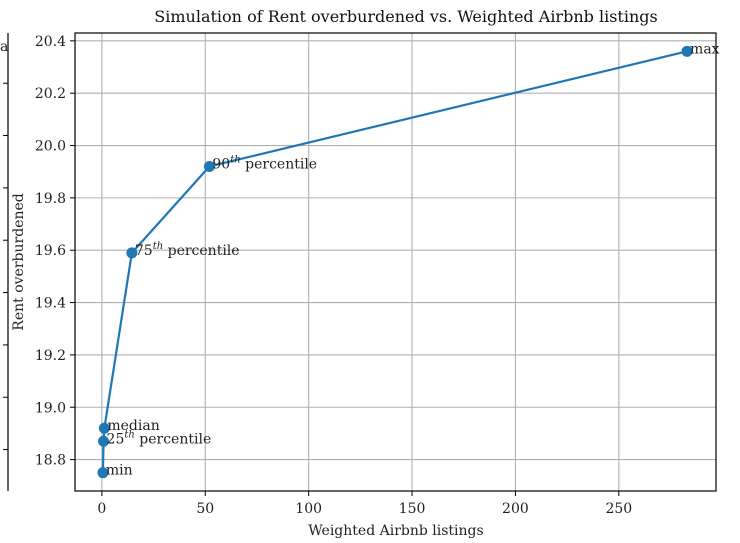  Describe the element at coordinates (50, 147) in the screenshot. I see `y-tick-label: 20.0` at that location.